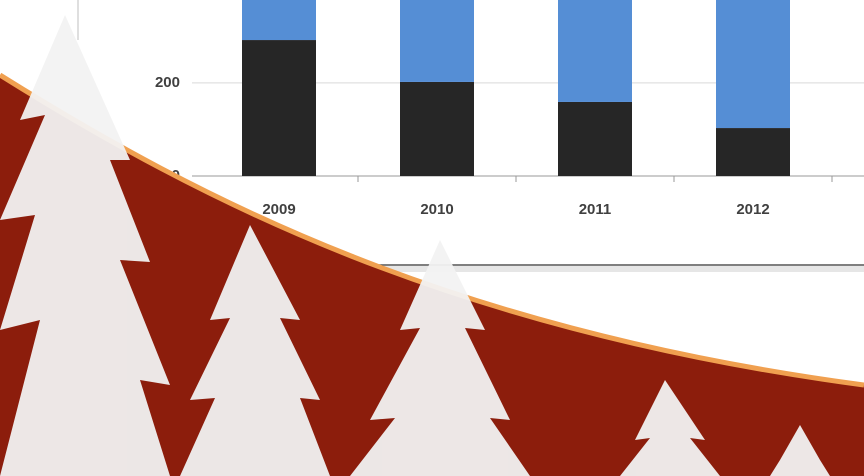  What do you see at coordinates (552, 269) in the screenshot?
I see `chart-shadow` at bounding box center [552, 269].